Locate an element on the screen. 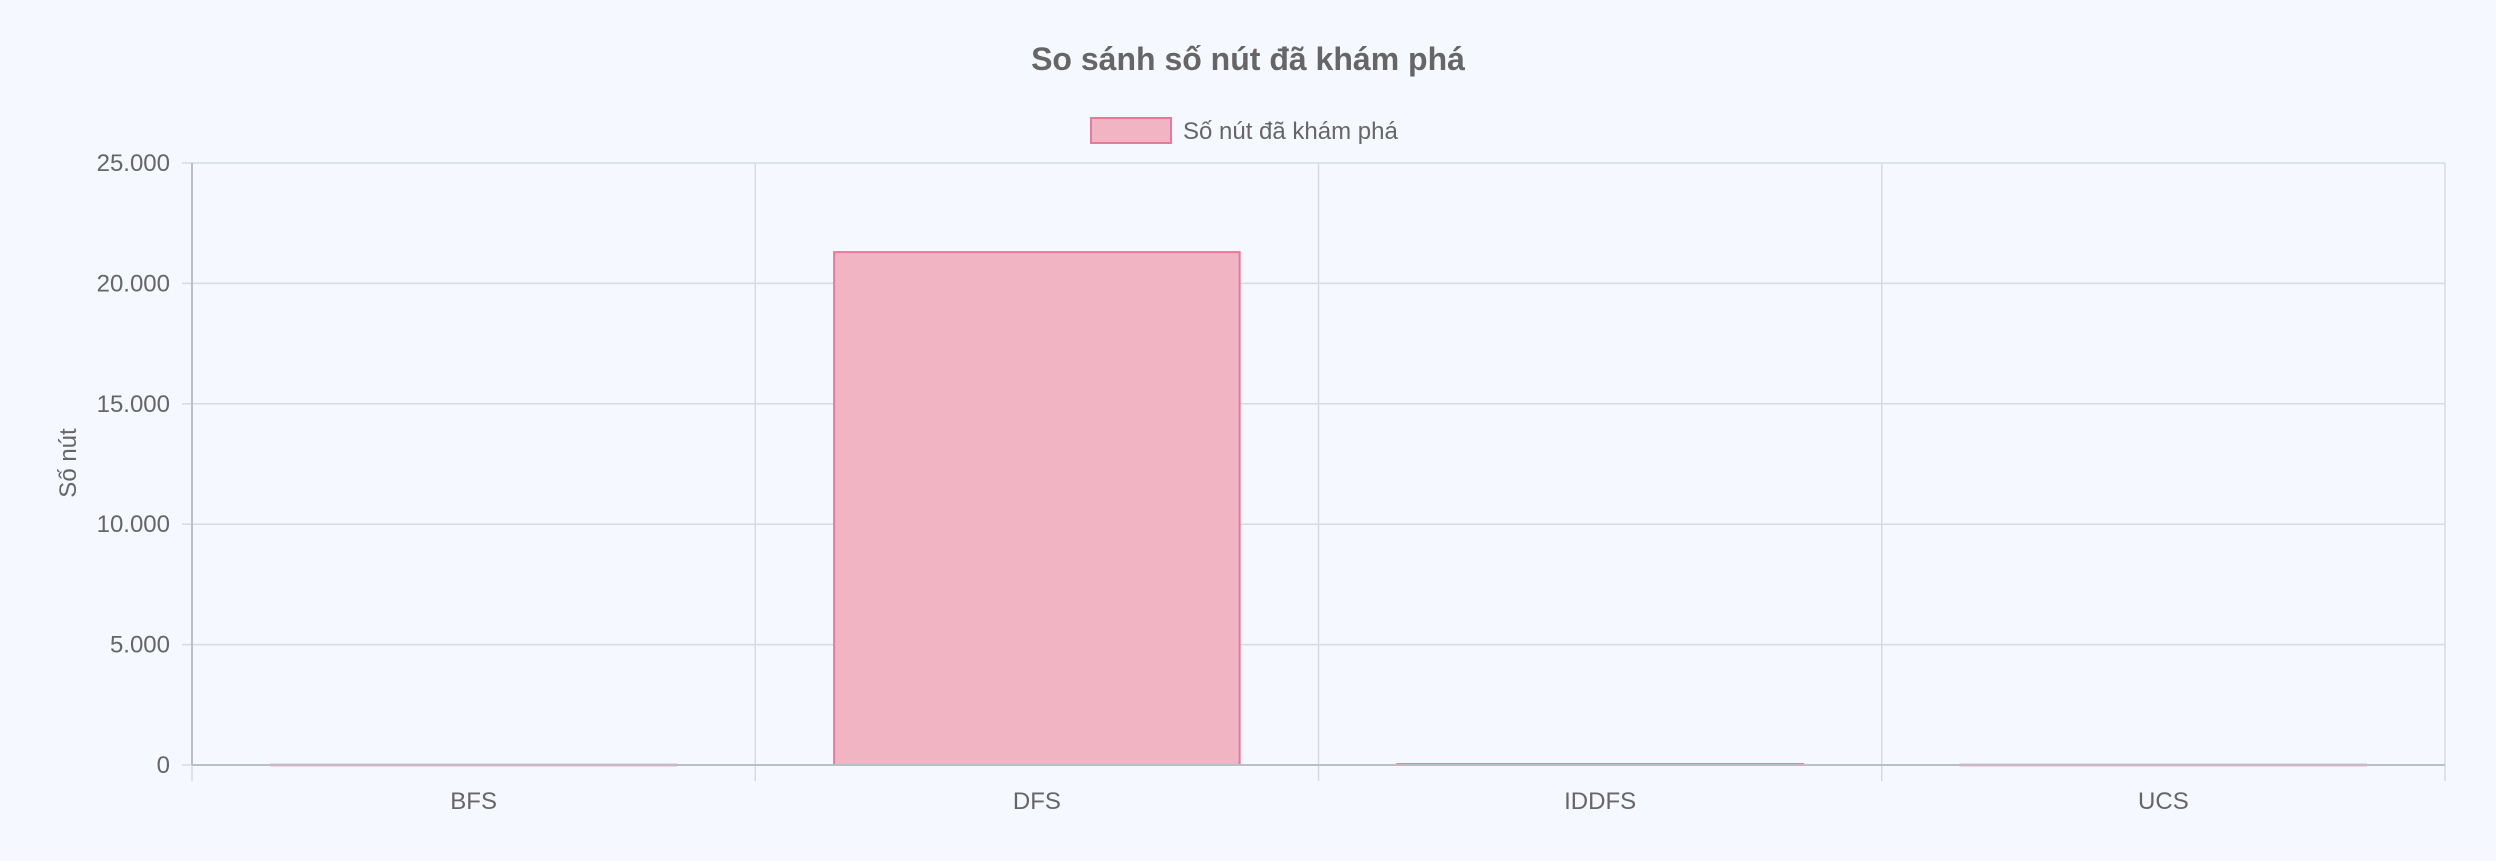 The height and width of the screenshot is (861, 2496). legend-label: Số nút đã khám phá is located at coordinates (1290, 131).